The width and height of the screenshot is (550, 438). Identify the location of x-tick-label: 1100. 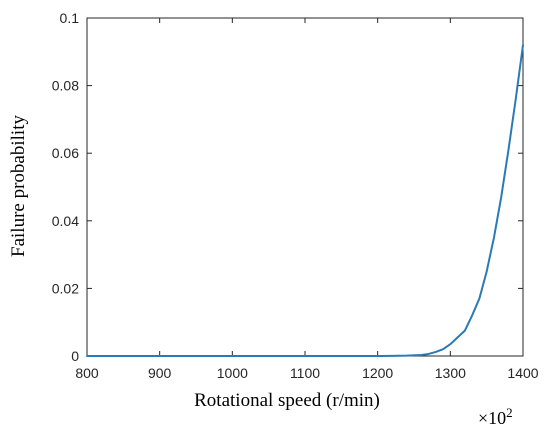
(305, 373).